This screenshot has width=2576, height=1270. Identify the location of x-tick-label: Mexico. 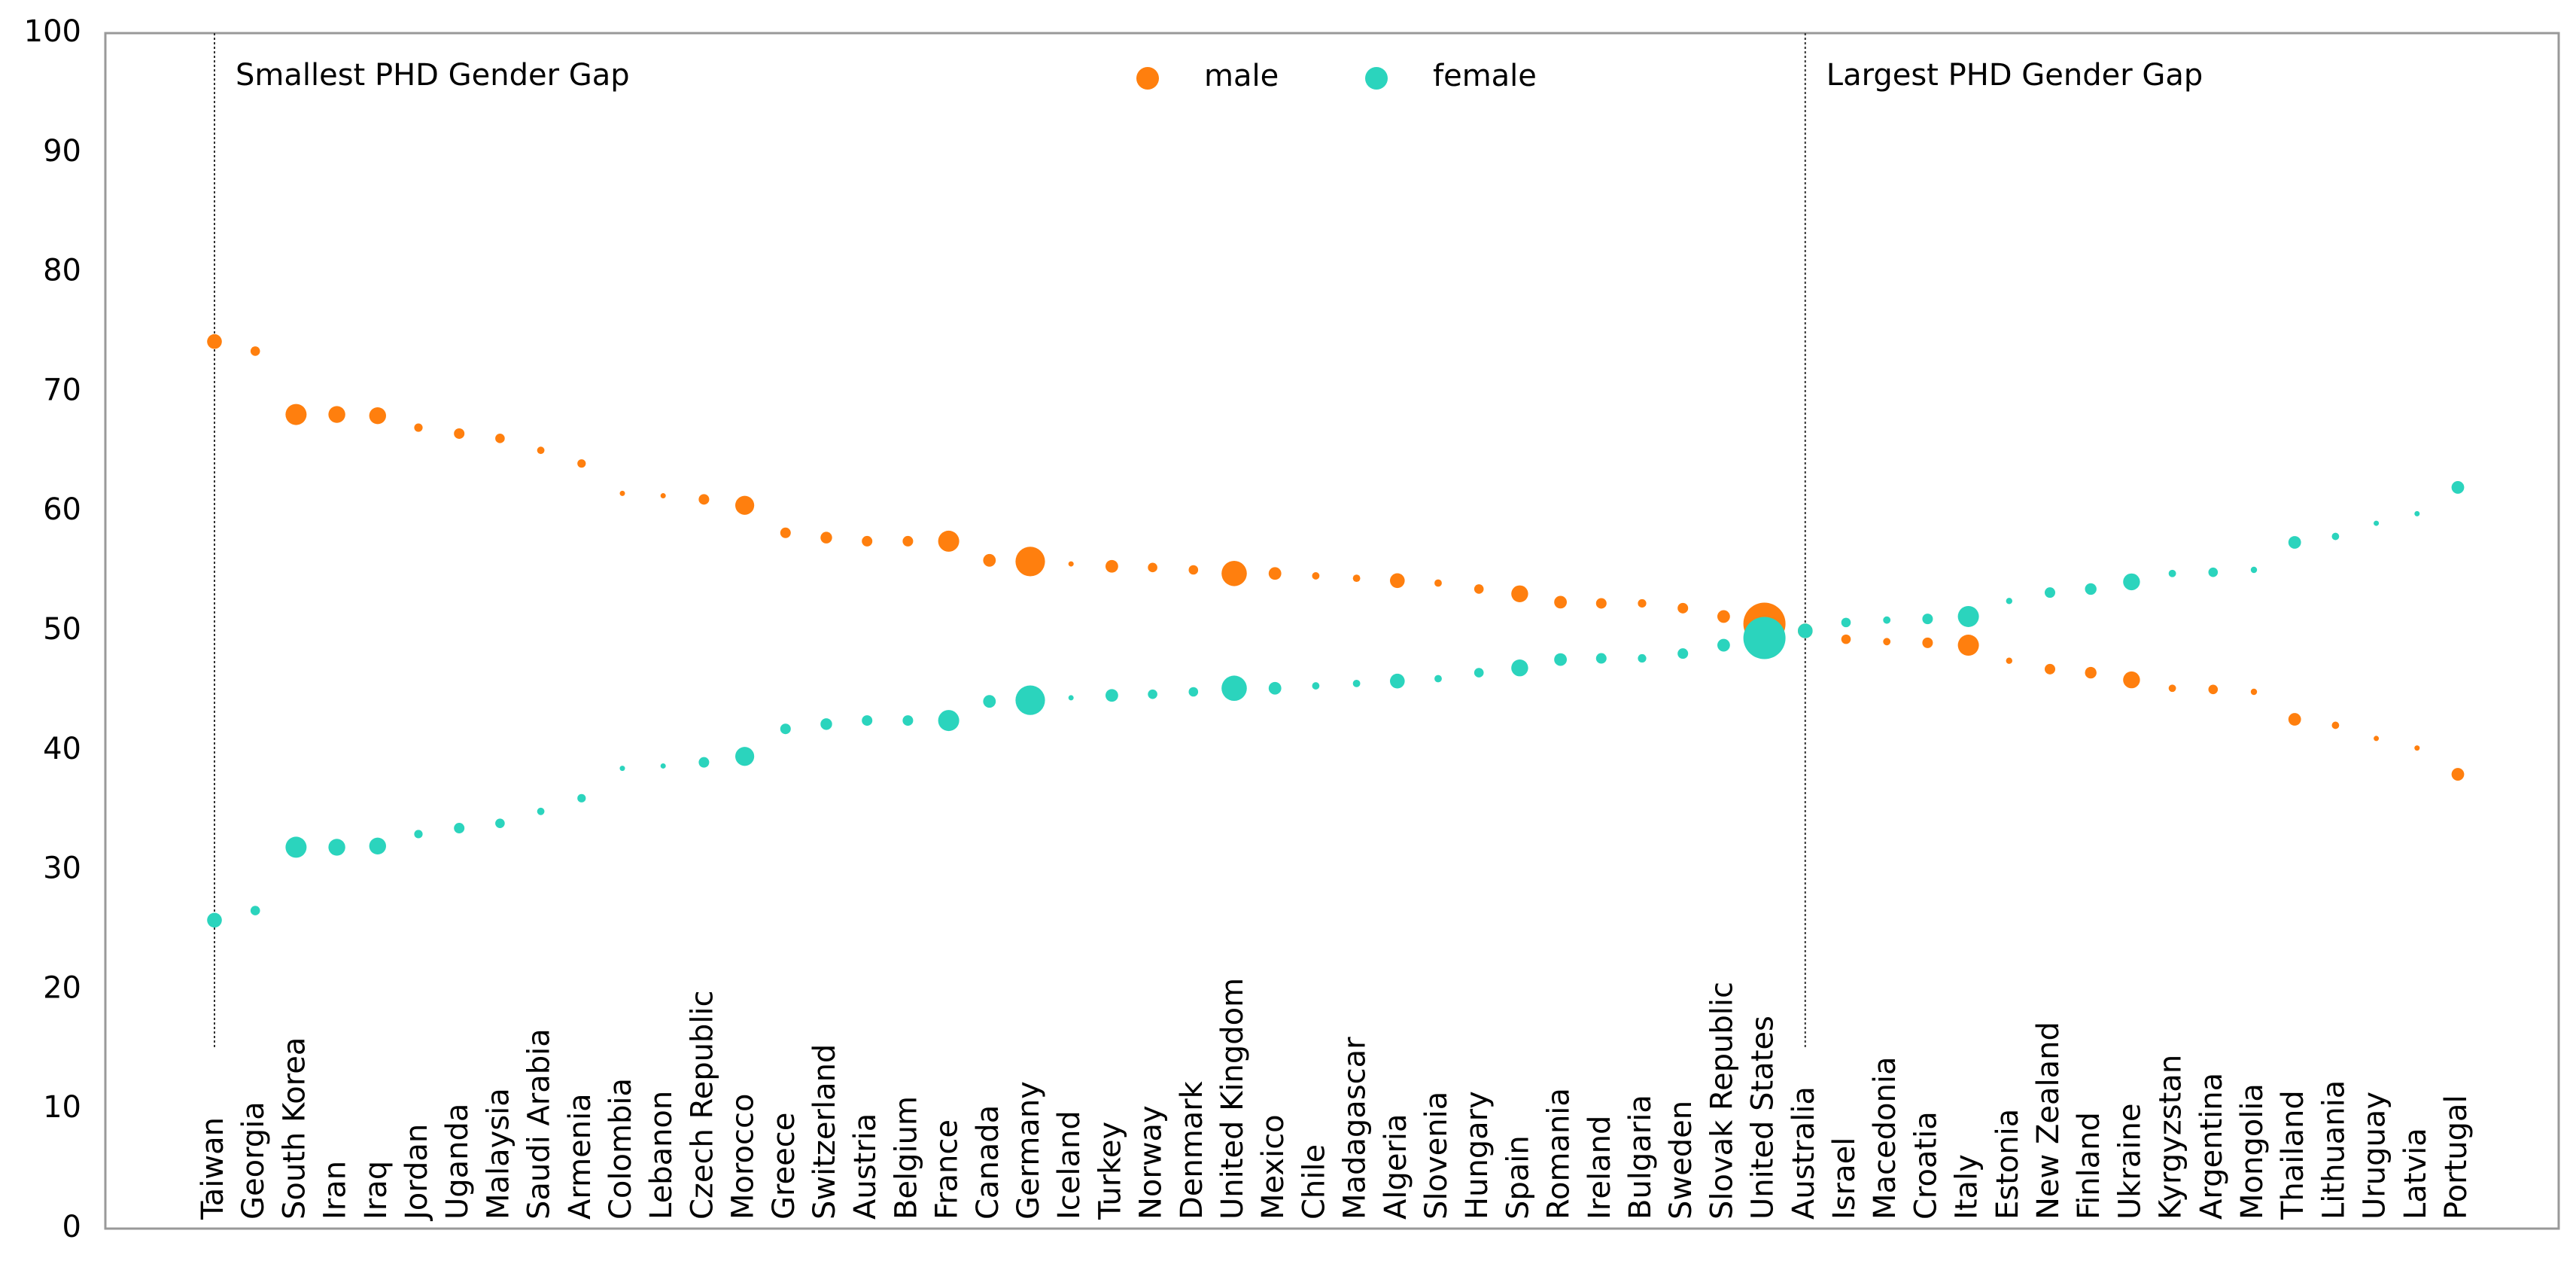
(1273, 1167).